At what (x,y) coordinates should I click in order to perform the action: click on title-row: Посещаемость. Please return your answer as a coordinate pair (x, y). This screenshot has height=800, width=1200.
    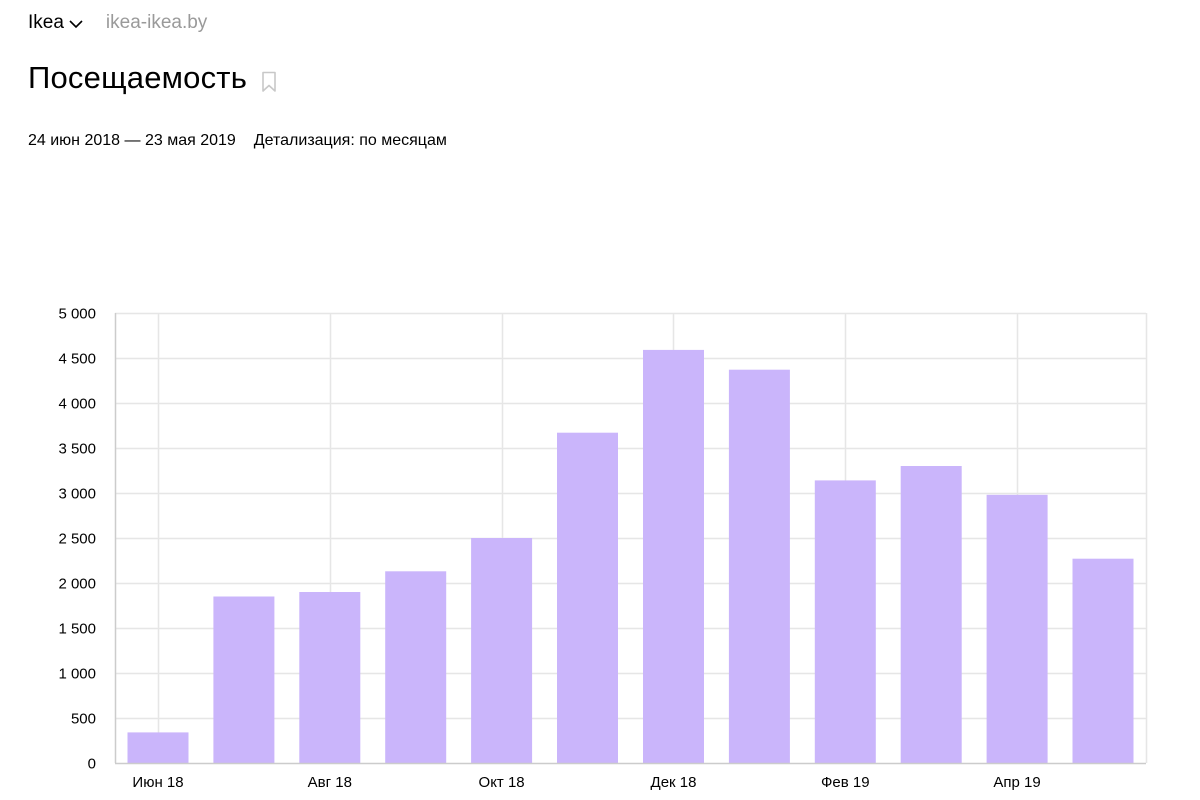
    Looking at the image, I should click on (152, 78).